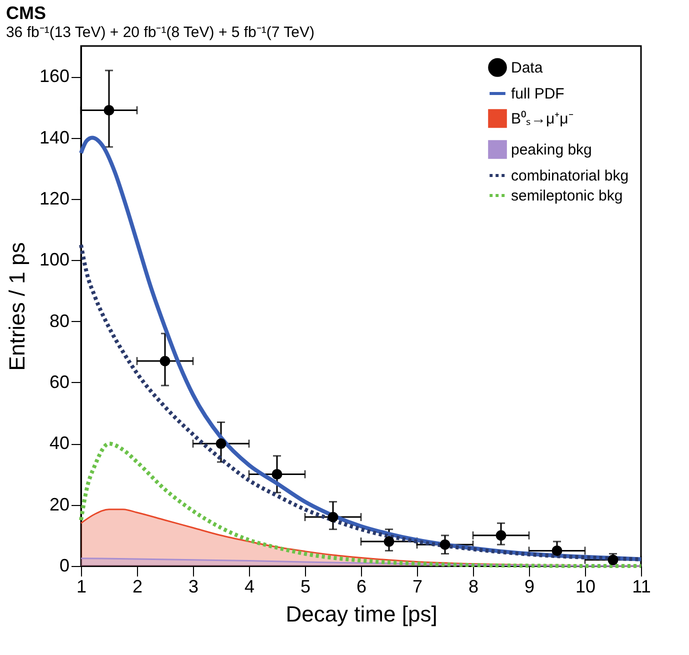 The width and height of the screenshot is (689, 655). I want to click on x-axis-title: Decay time [ps], so click(362, 614).